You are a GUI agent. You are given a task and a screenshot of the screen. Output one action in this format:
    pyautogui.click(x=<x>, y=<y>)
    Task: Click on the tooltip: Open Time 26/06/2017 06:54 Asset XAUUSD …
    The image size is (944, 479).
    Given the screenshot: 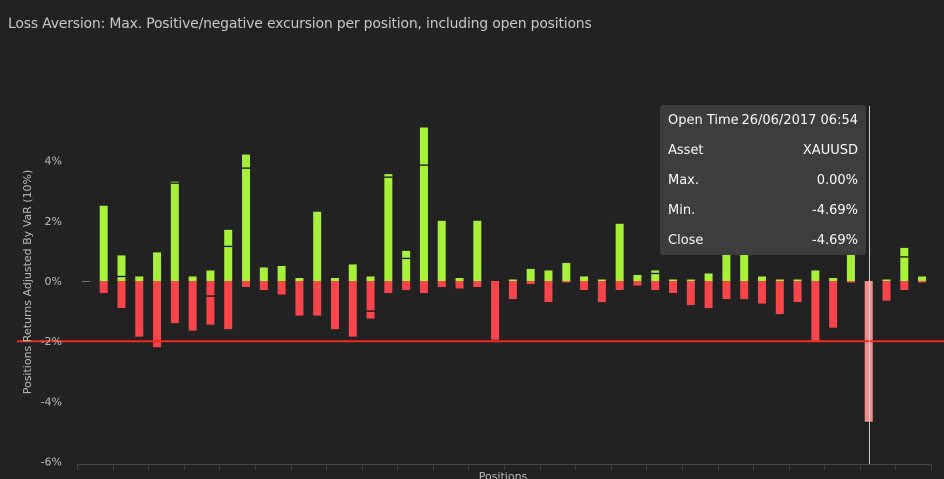 What is the action you would take?
    pyautogui.click(x=763, y=180)
    